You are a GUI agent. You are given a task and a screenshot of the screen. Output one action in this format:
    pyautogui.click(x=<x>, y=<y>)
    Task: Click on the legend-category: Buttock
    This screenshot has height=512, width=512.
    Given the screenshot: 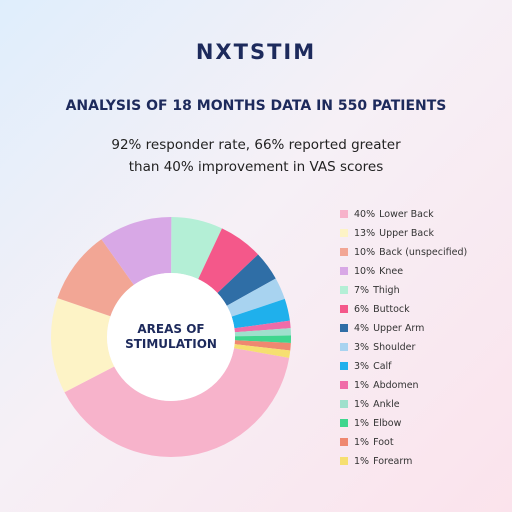 What is the action you would take?
    pyautogui.click(x=391, y=309)
    